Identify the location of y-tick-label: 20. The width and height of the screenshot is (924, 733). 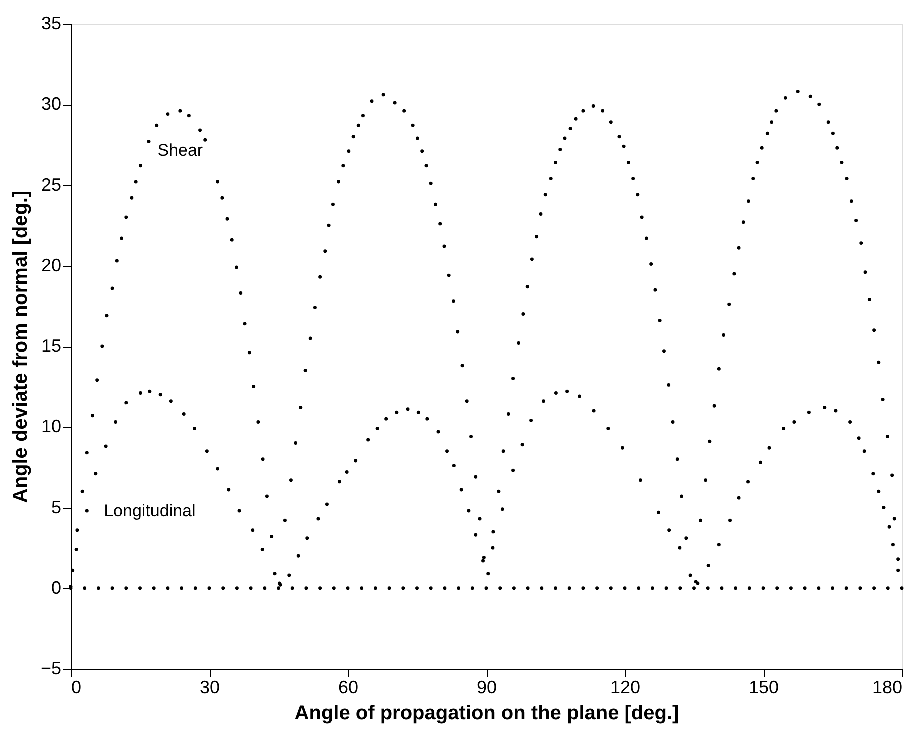
(51, 265).